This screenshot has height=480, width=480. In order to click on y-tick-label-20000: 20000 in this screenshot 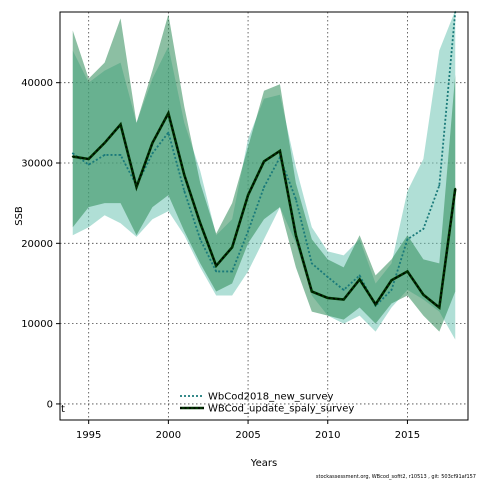, I will do `click(37, 244)`.